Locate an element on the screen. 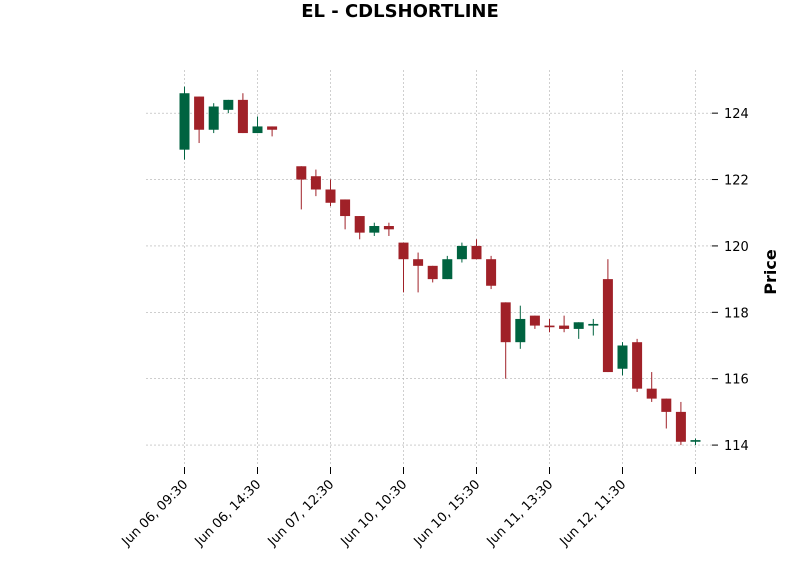 The height and width of the screenshot is (579, 800). x-tick-label: Jun 06, 14:30 is located at coordinates (228, 513).